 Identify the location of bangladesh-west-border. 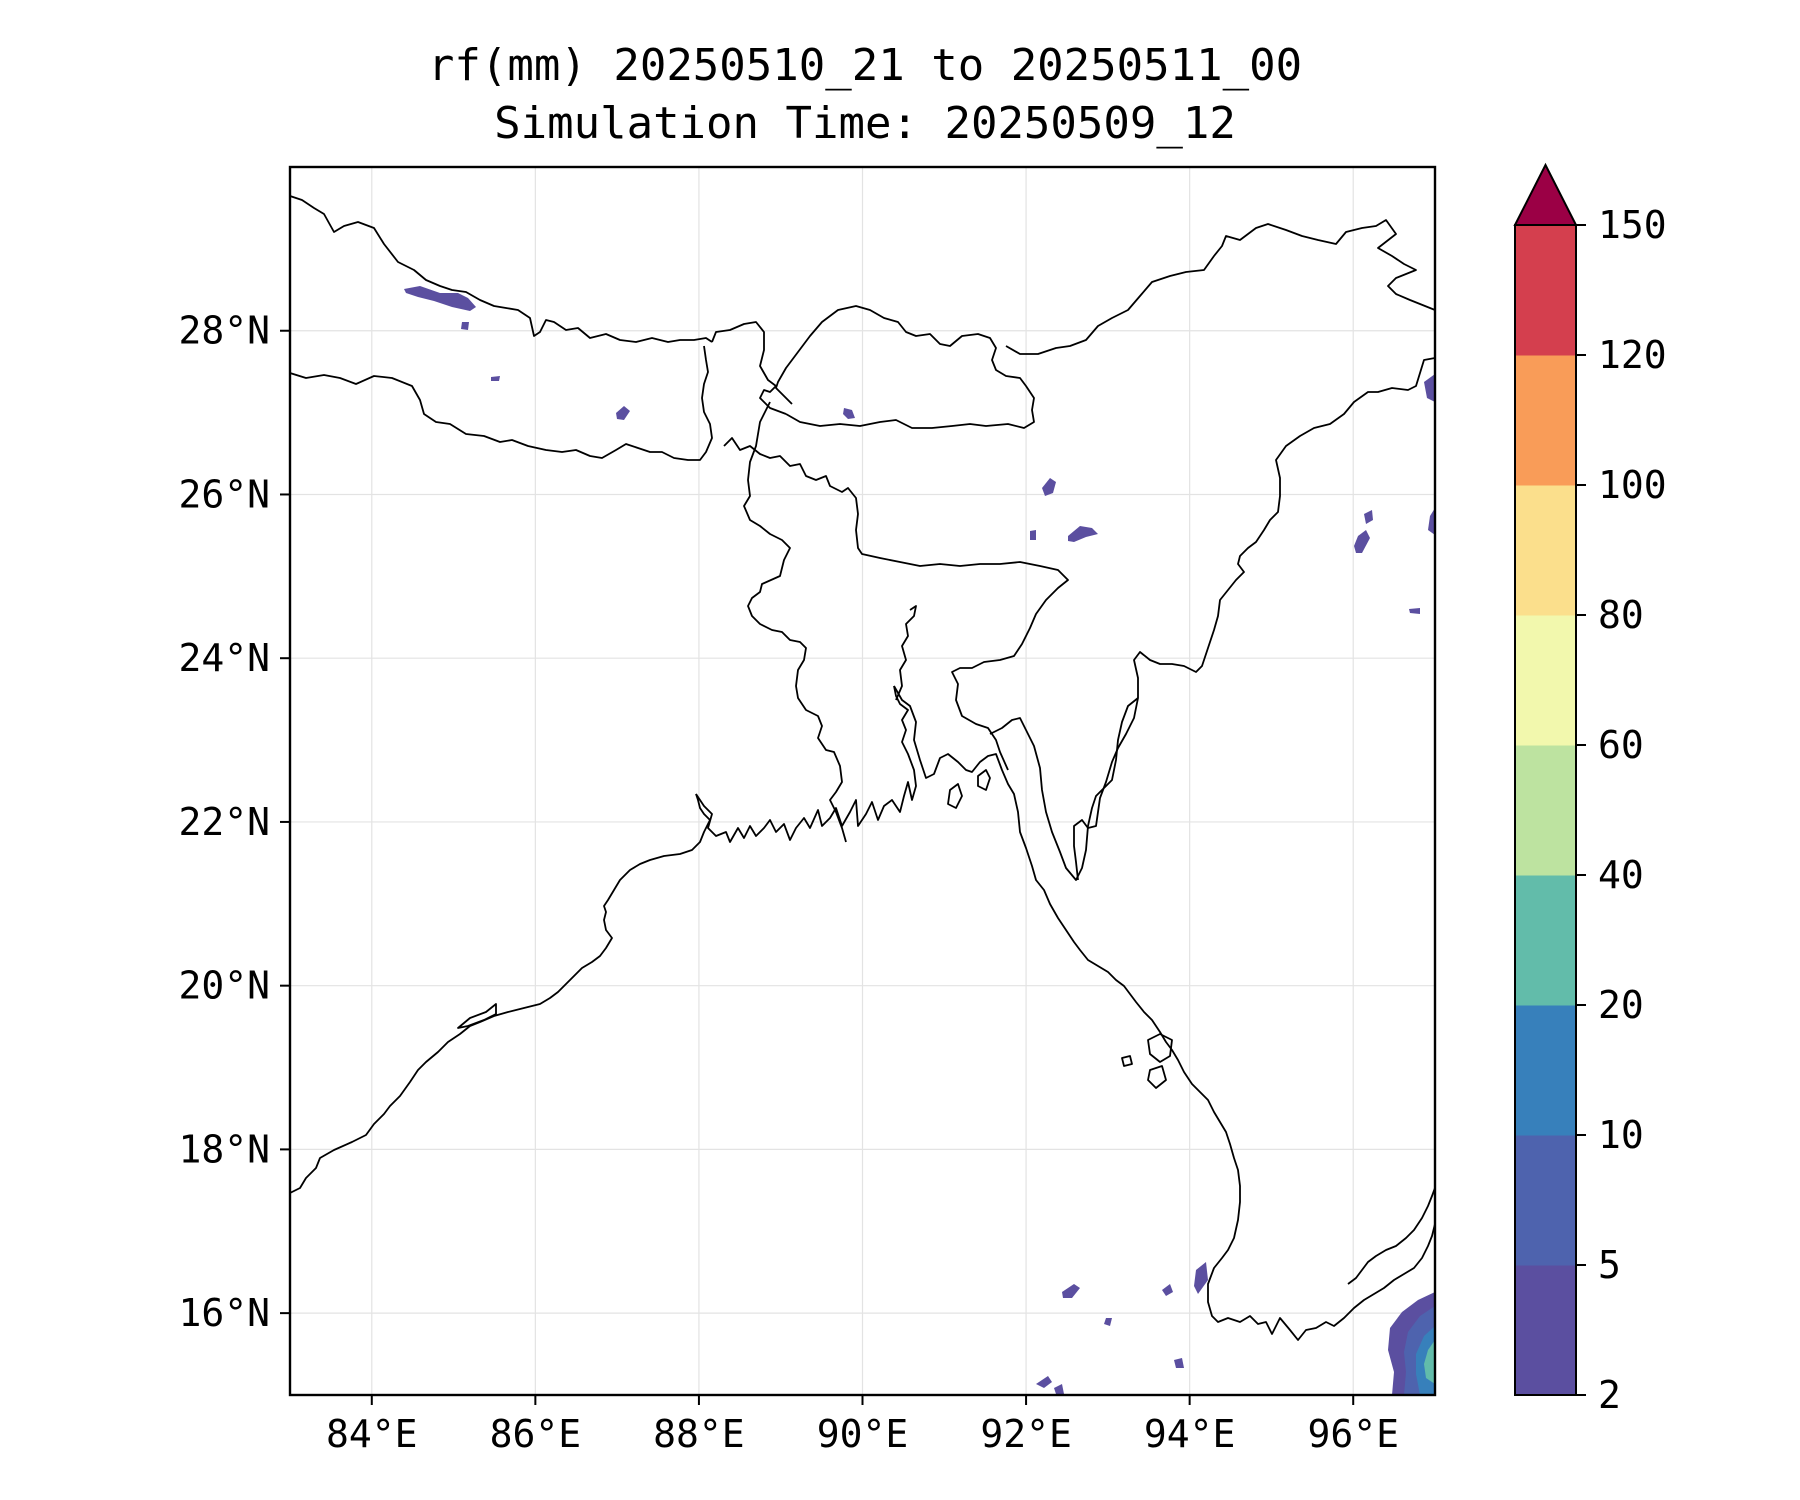
(795, 622).